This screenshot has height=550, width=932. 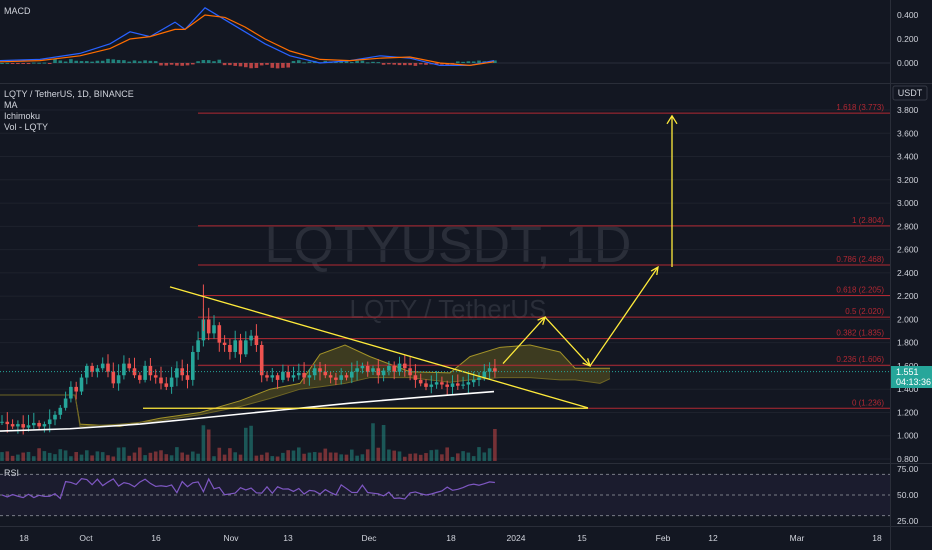 What do you see at coordinates (248, 488) in the screenshot?
I see `rsi-line` at bounding box center [248, 488].